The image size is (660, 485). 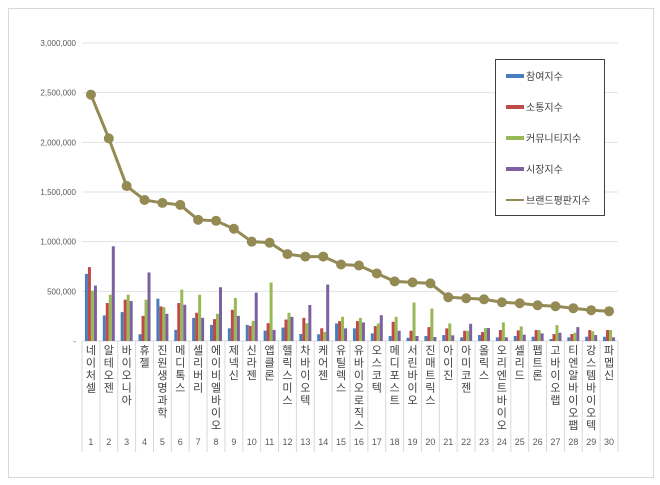 What do you see at coordinates (194, 329) in the screenshot?
I see `bar-참여지수-7` at bounding box center [194, 329].